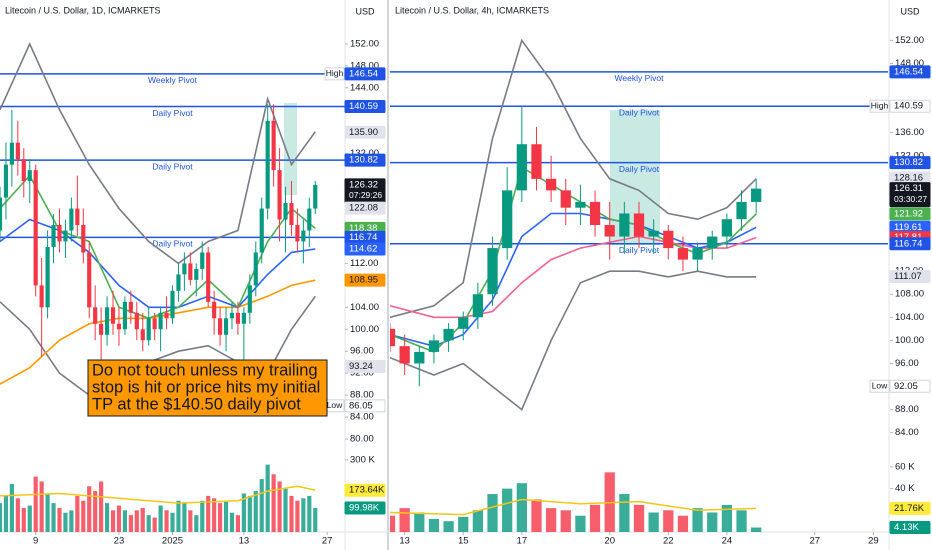 The height and width of the screenshot is (550, 932). What do you see at coordinates (290, 149) in the screenshot?
I see `pivot-zone` at bounding box center [290, 149].